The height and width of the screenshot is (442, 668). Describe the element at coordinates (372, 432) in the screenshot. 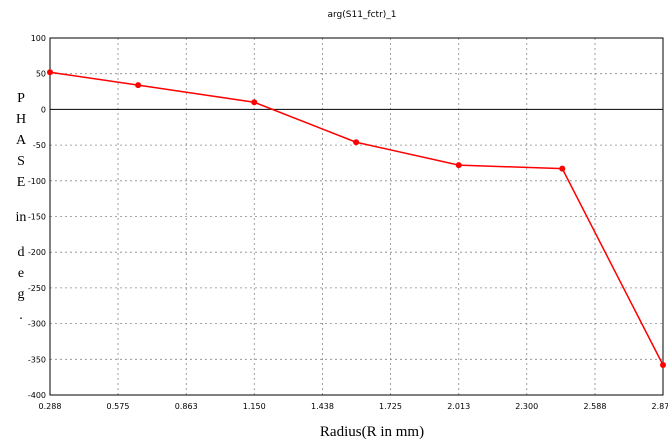

I see `x-axis-label: Radius(R in mm)` at that location.